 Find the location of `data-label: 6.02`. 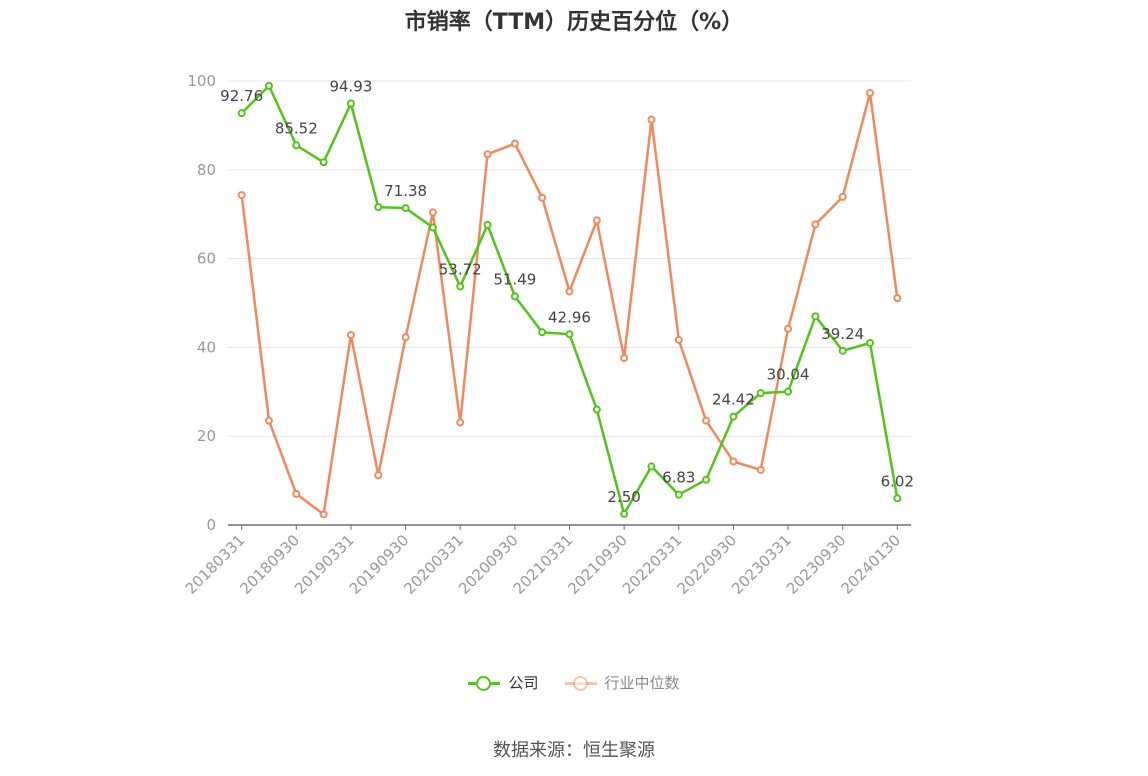

data-label: 6.02 is located at coordinates (897, 481).